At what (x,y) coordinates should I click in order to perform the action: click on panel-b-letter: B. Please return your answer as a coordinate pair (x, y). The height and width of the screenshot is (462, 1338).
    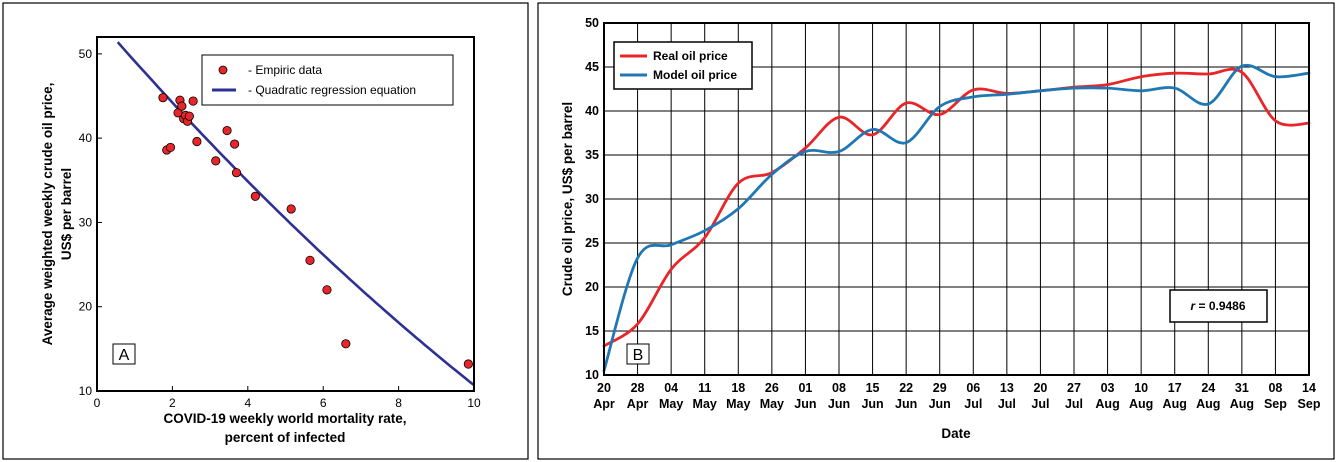
    Looking at the image, I should click on (638, 355).